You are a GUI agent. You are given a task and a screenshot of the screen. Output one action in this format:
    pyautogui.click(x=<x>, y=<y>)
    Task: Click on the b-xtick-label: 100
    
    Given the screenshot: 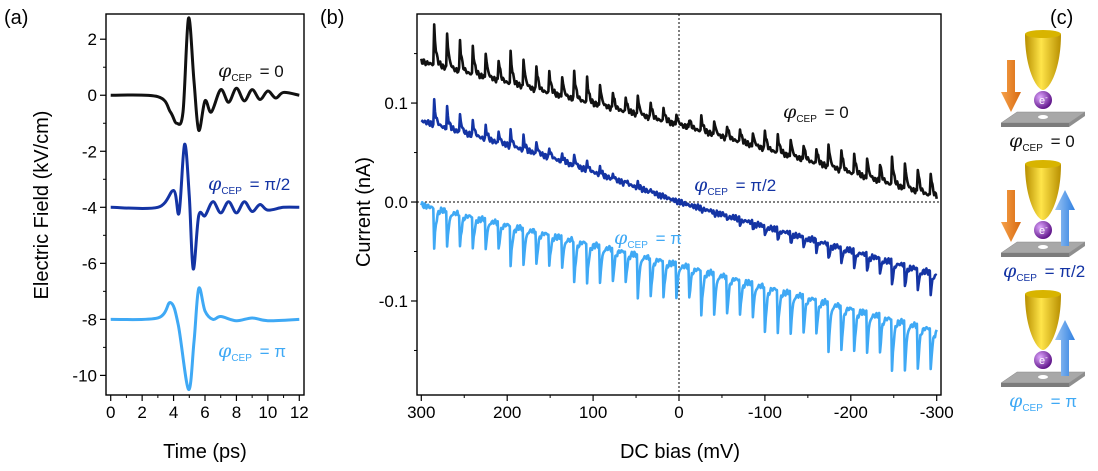 What is the action you would take?
    pyautogui.click(x=593, y=412)
    